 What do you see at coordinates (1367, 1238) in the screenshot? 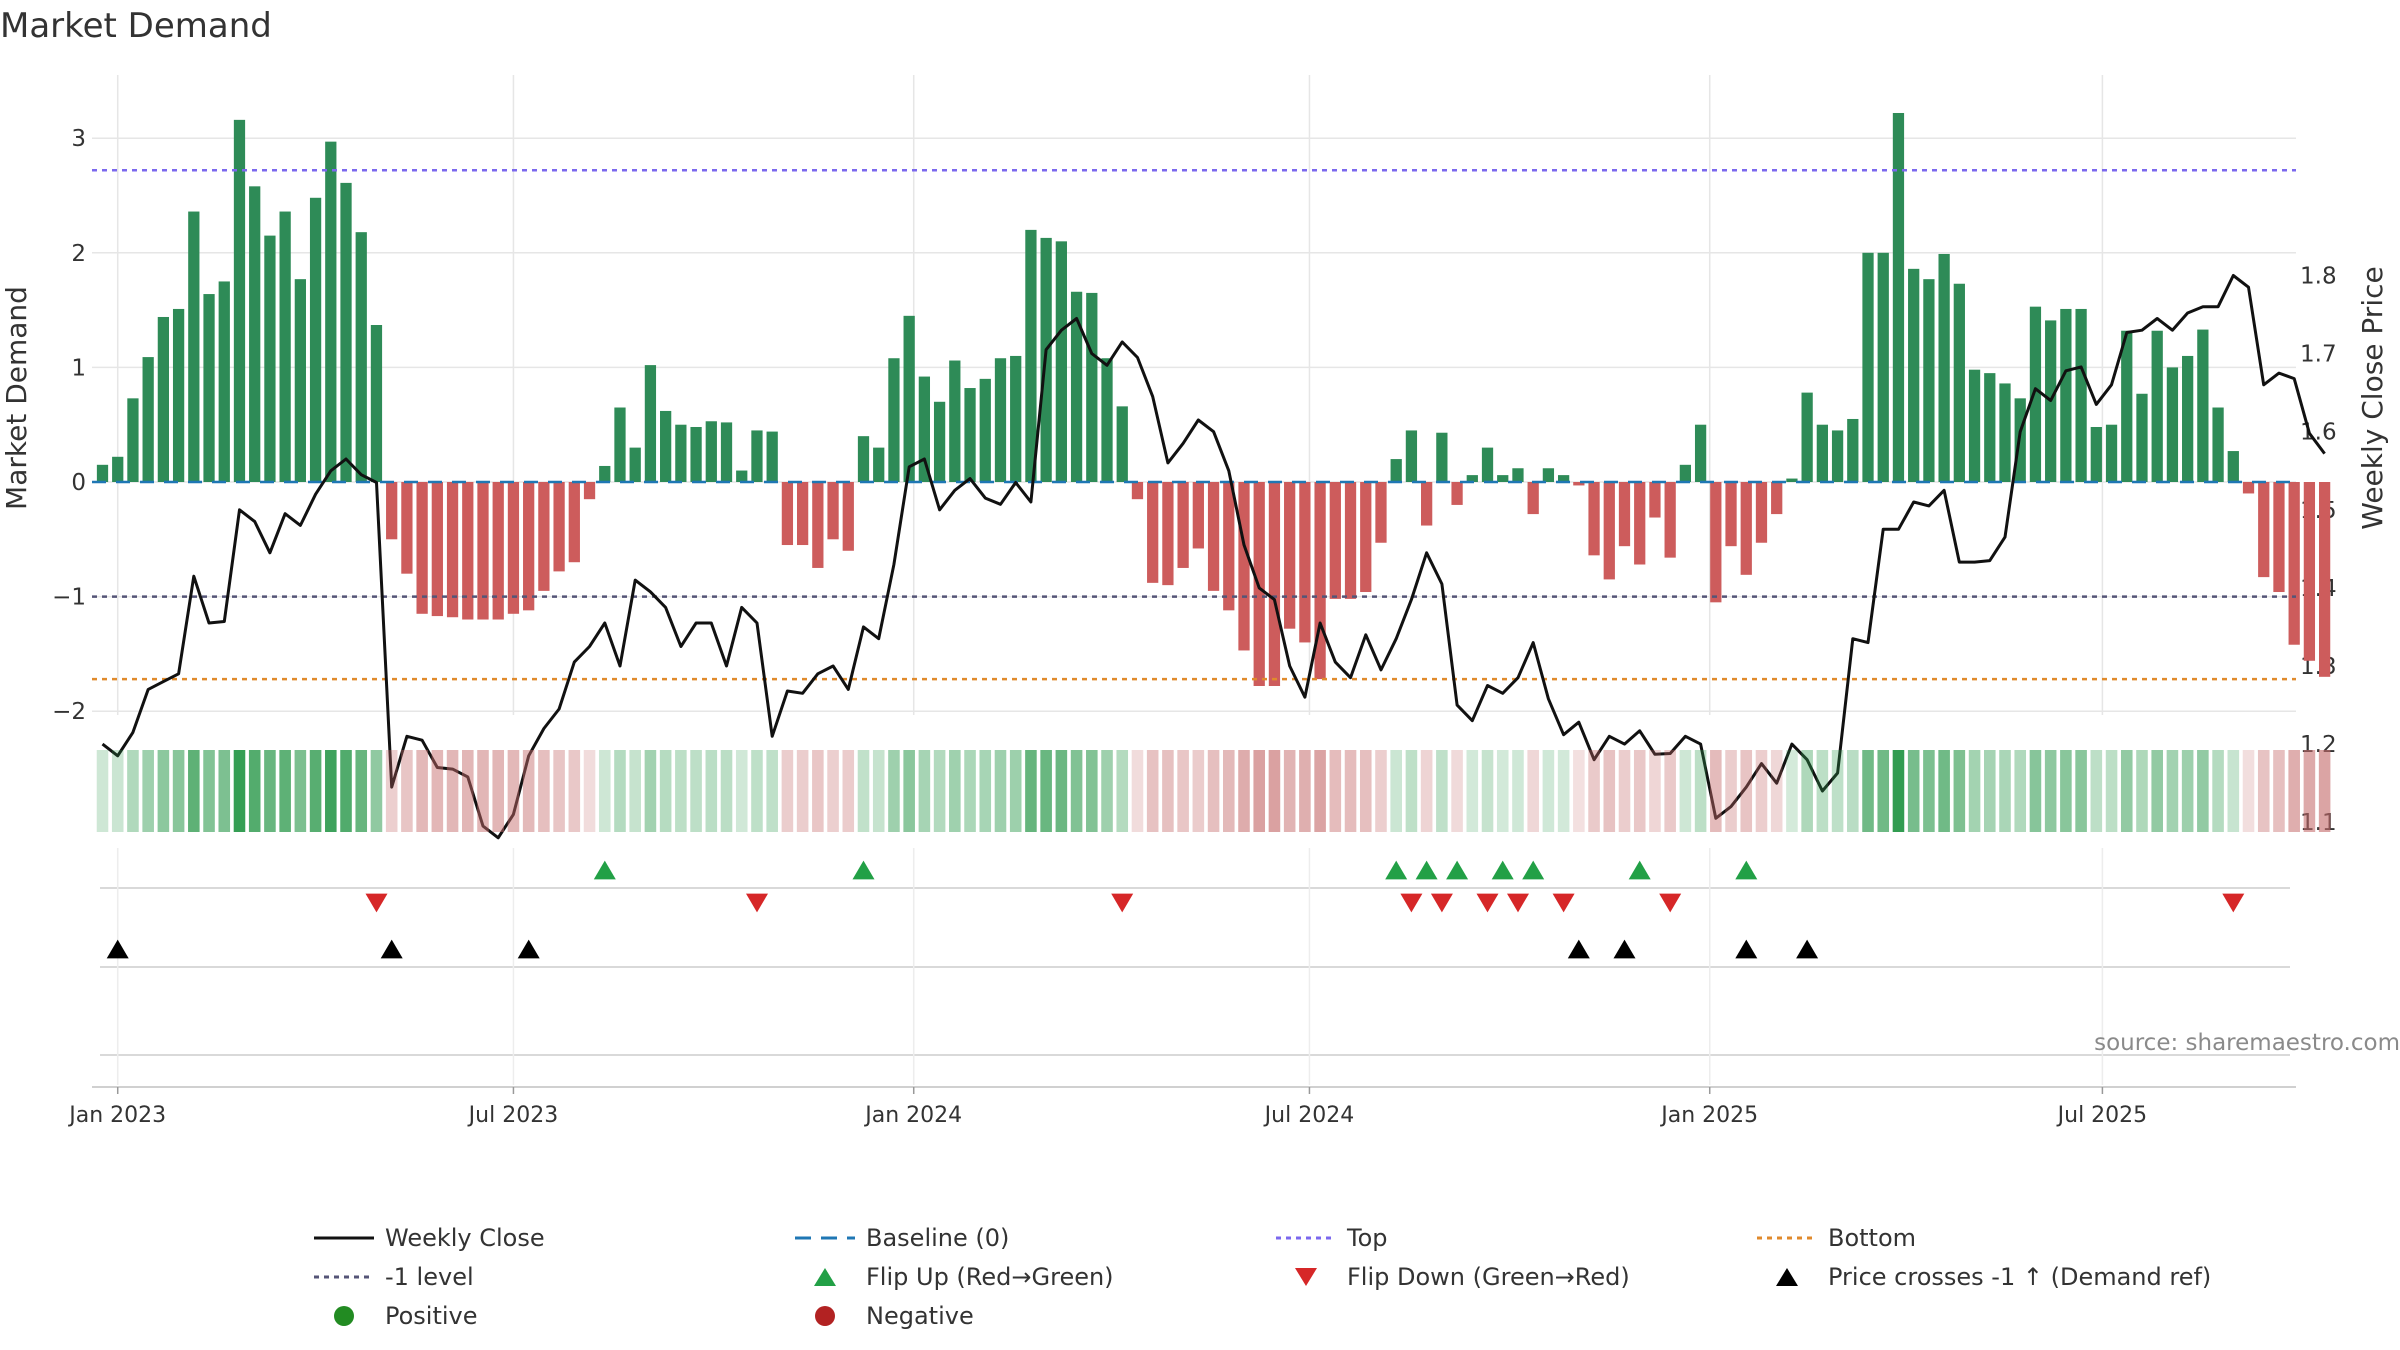
I see `legend-label: Top` at bounding box center [1367, 1238].